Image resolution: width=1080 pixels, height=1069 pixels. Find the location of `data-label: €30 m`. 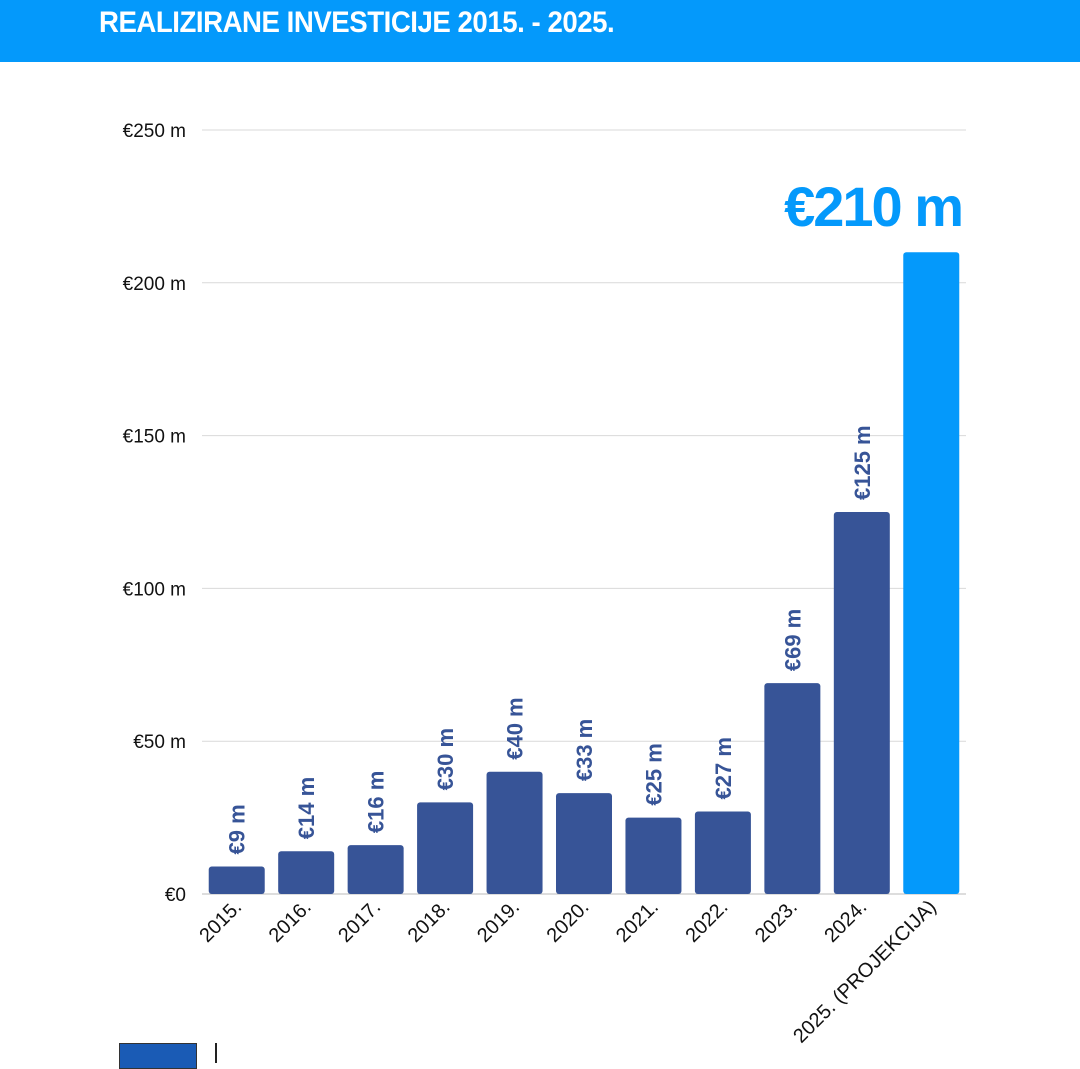

data-label: €30 m is located at coordinates (445, 759).